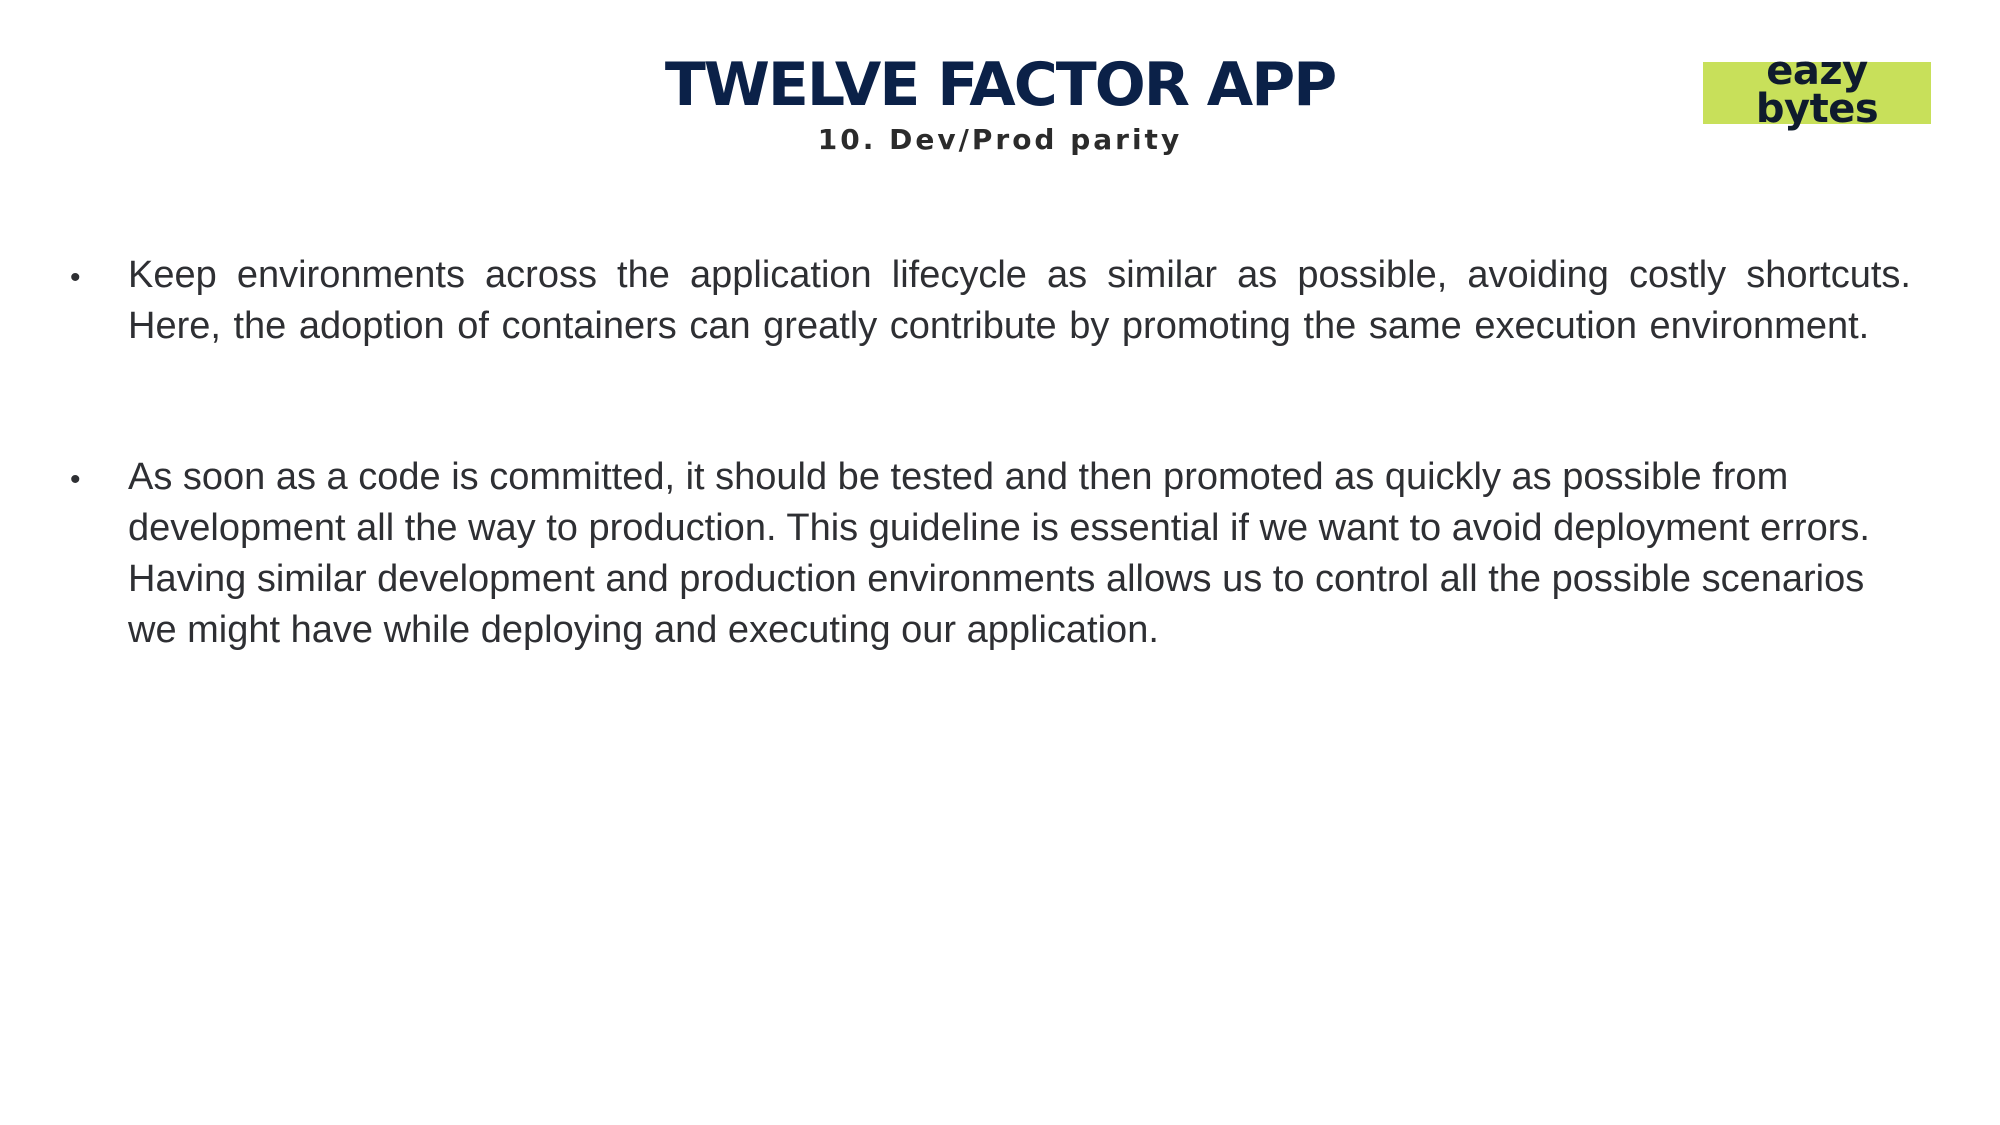  I want to click on page-title: TWELVE FACTOR APP, so click(1000, 85).